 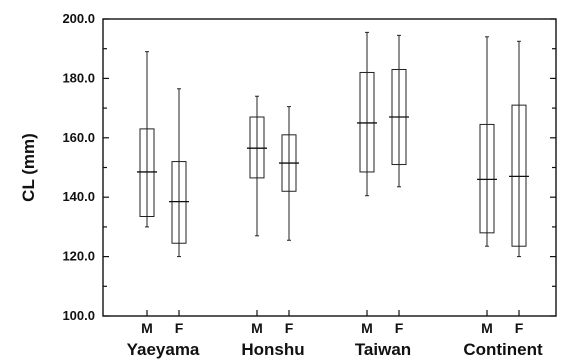 What do you see at coordinates (272, 349) in the screenshot?
I see `x-group-label: Honshu` at bounding box center [272, 349].